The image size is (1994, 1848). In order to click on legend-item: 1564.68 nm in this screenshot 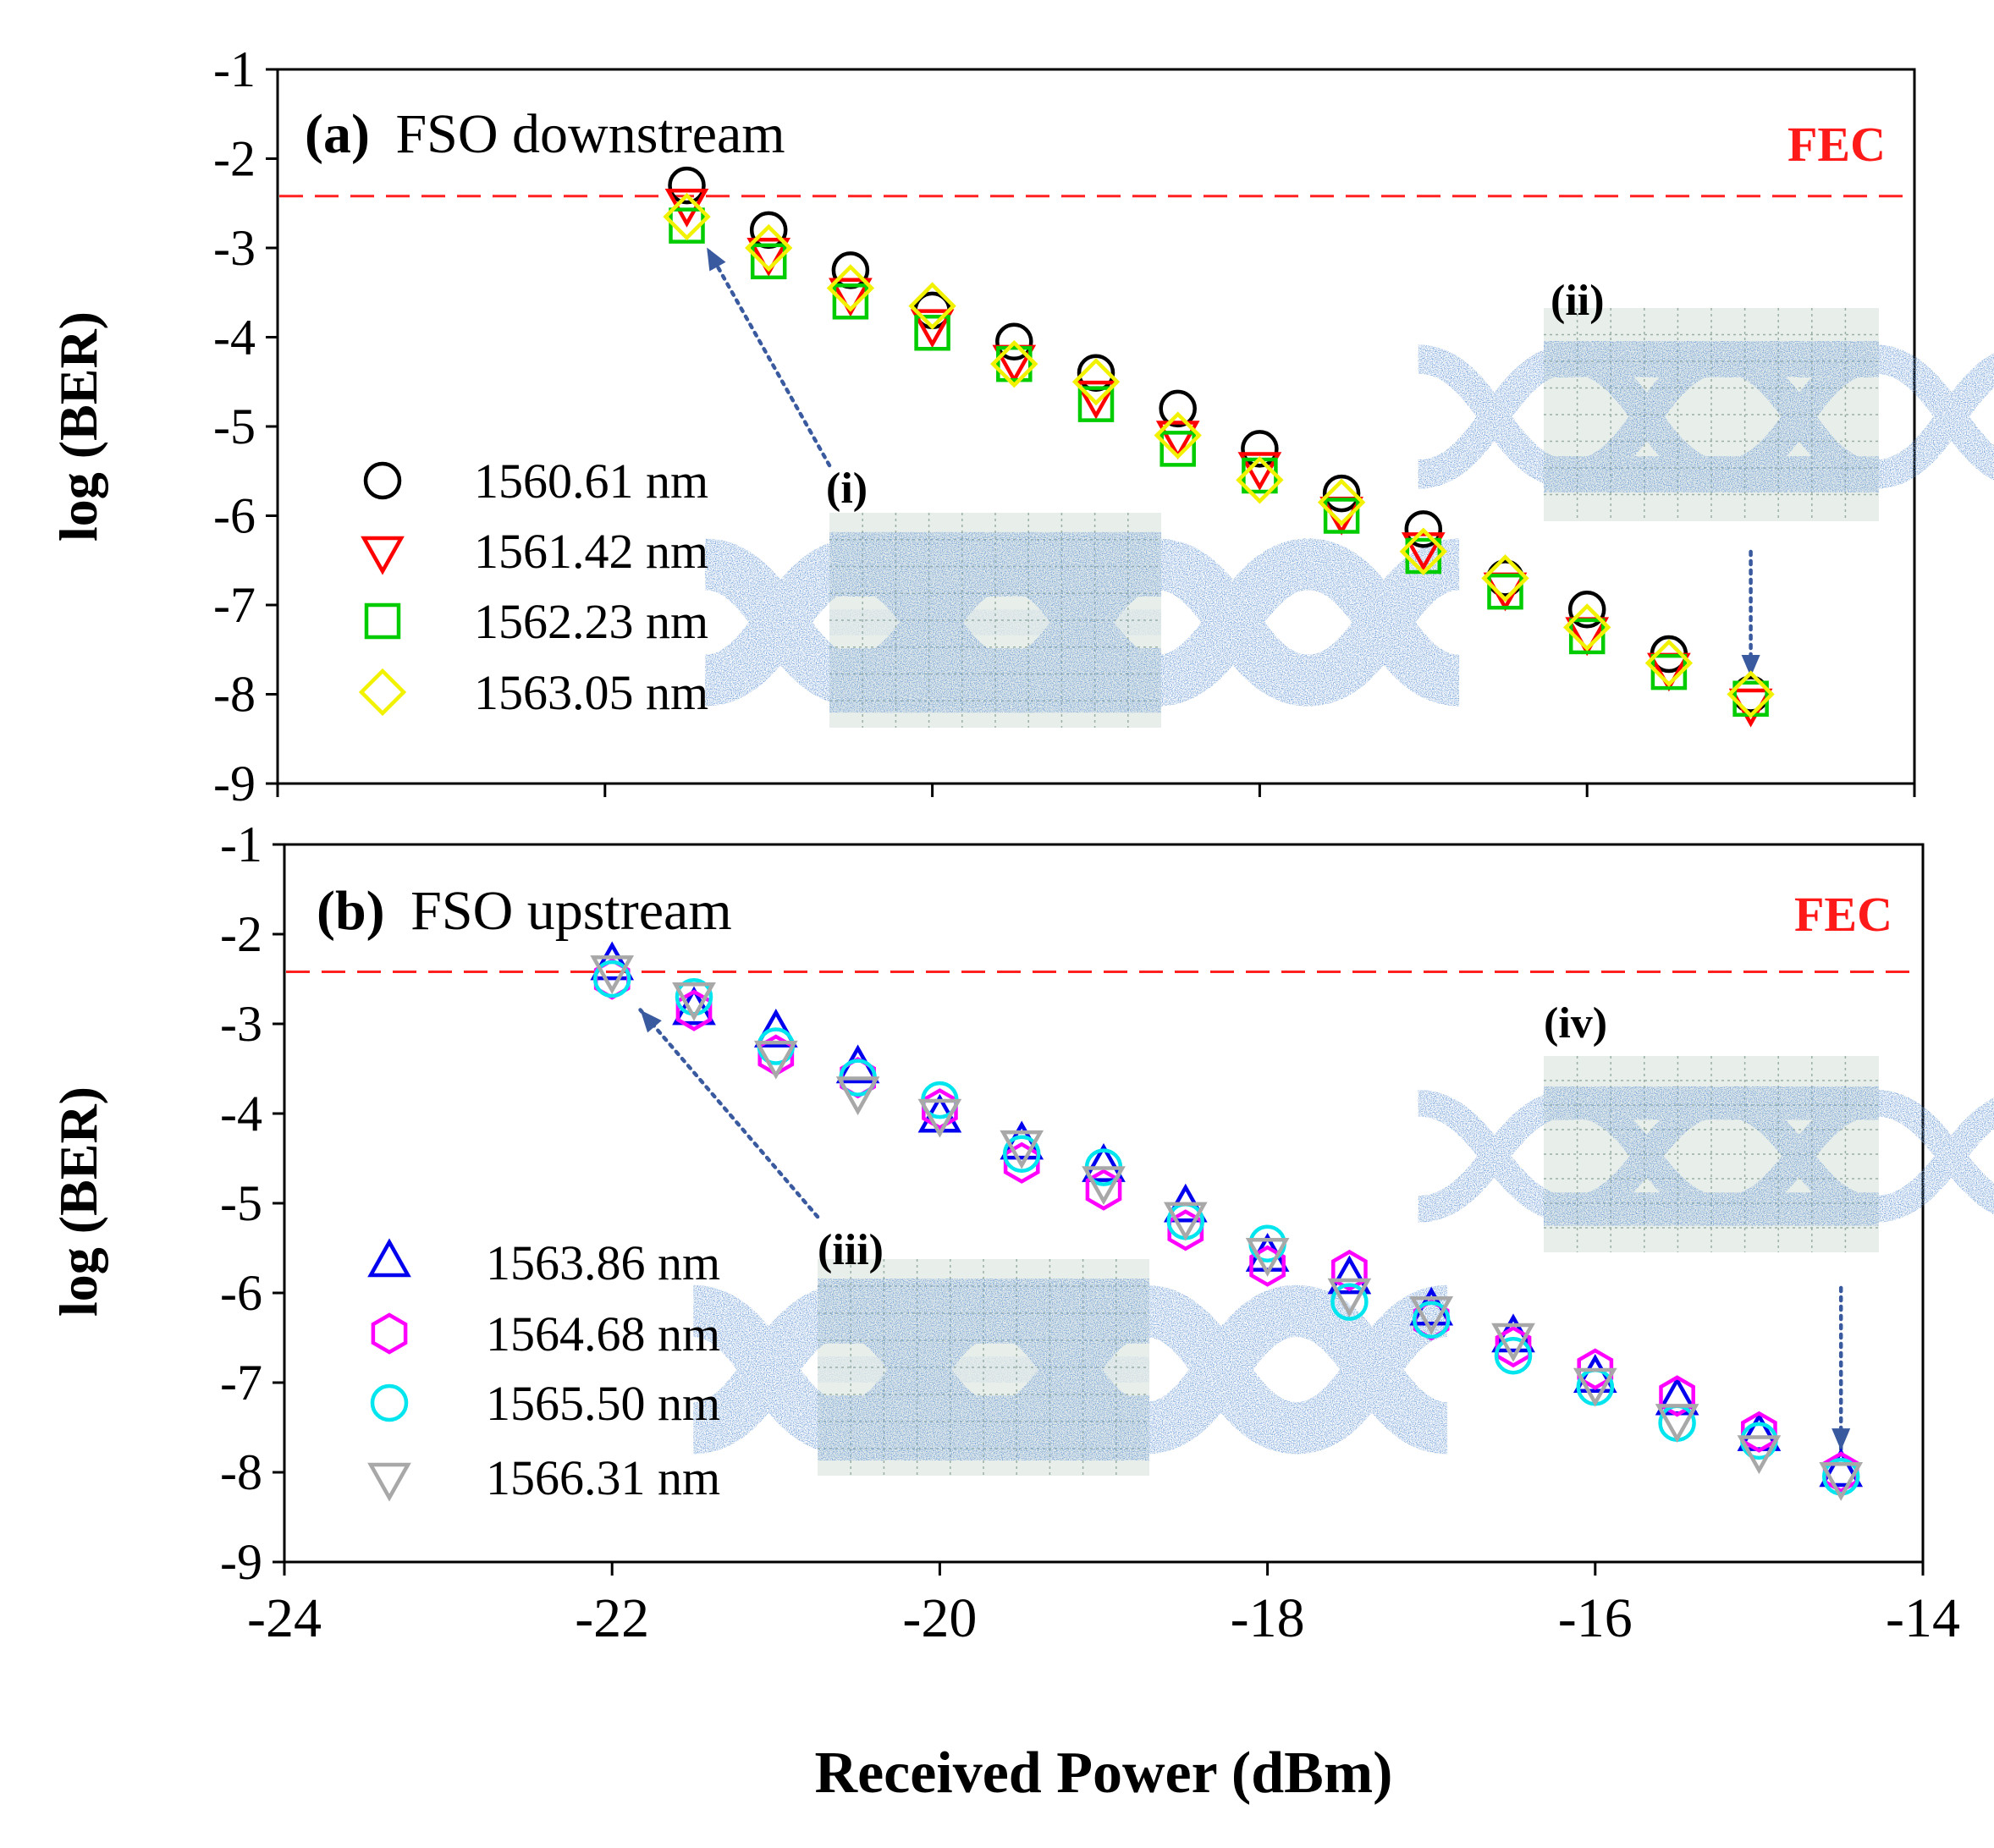, I will do `click(545, 1333)`.